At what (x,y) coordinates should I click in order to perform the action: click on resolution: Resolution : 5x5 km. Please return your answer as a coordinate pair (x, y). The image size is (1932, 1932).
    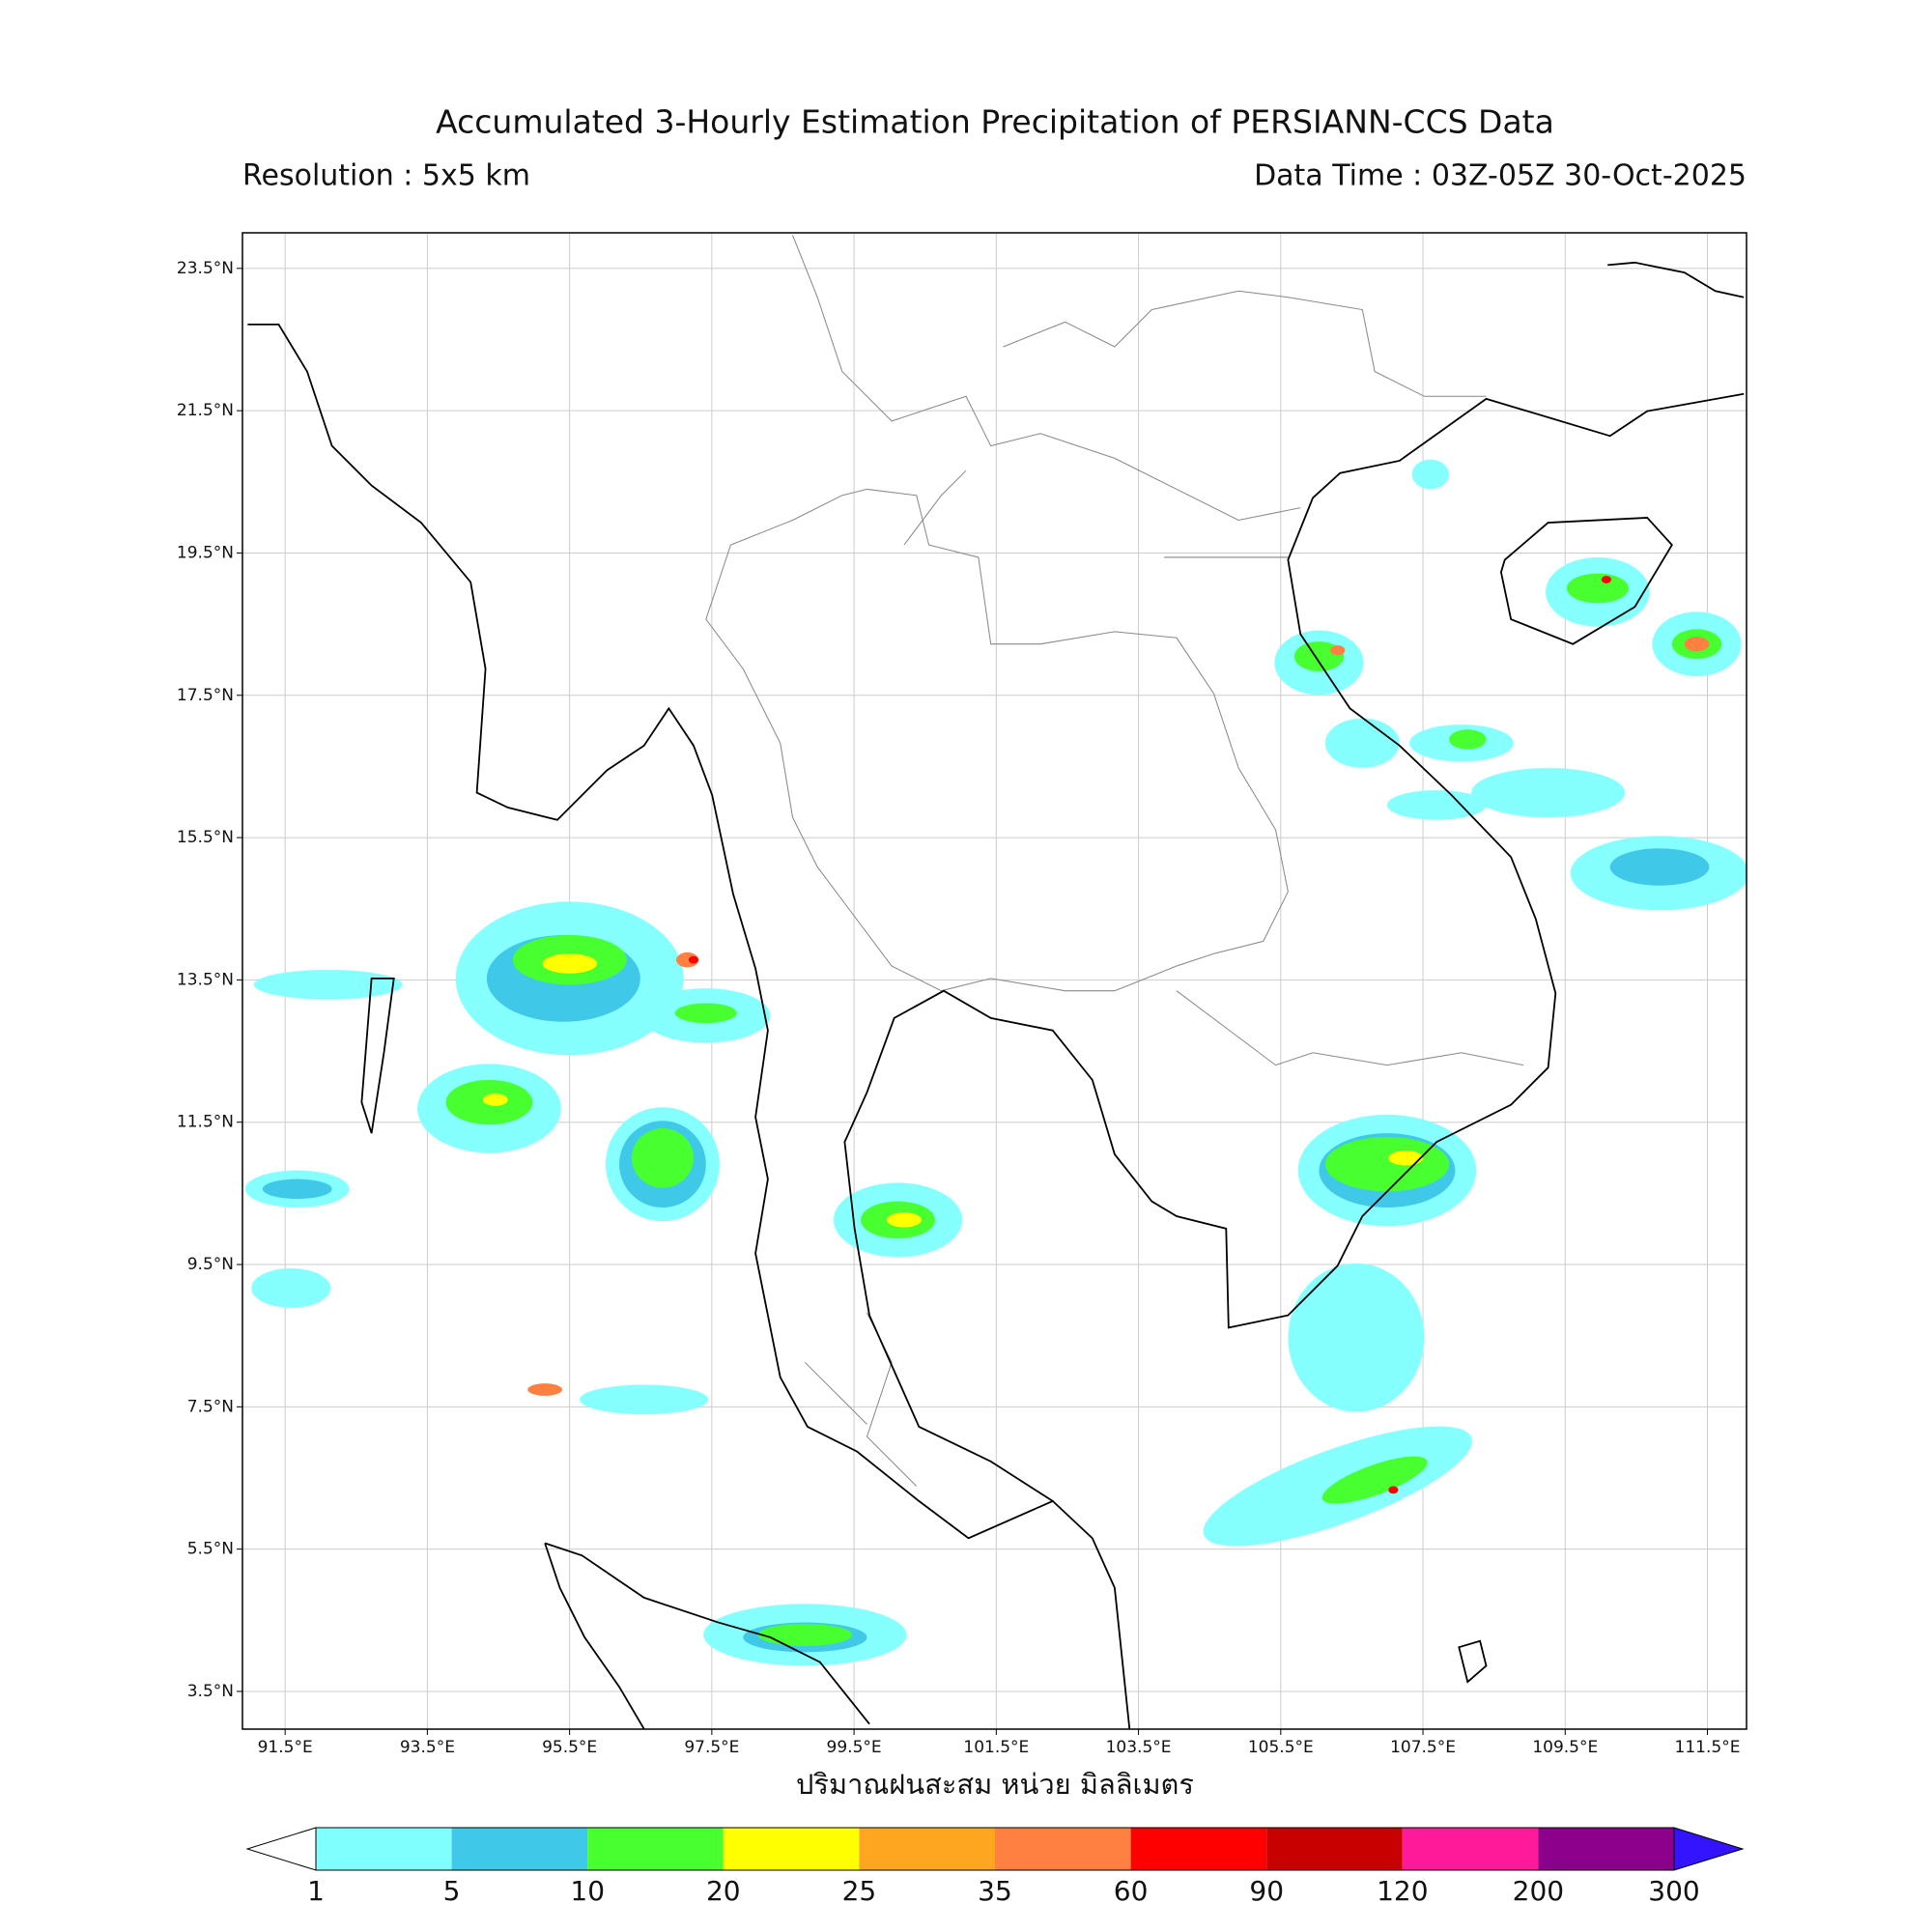
    Looking at the image, I should click on (386, 176).